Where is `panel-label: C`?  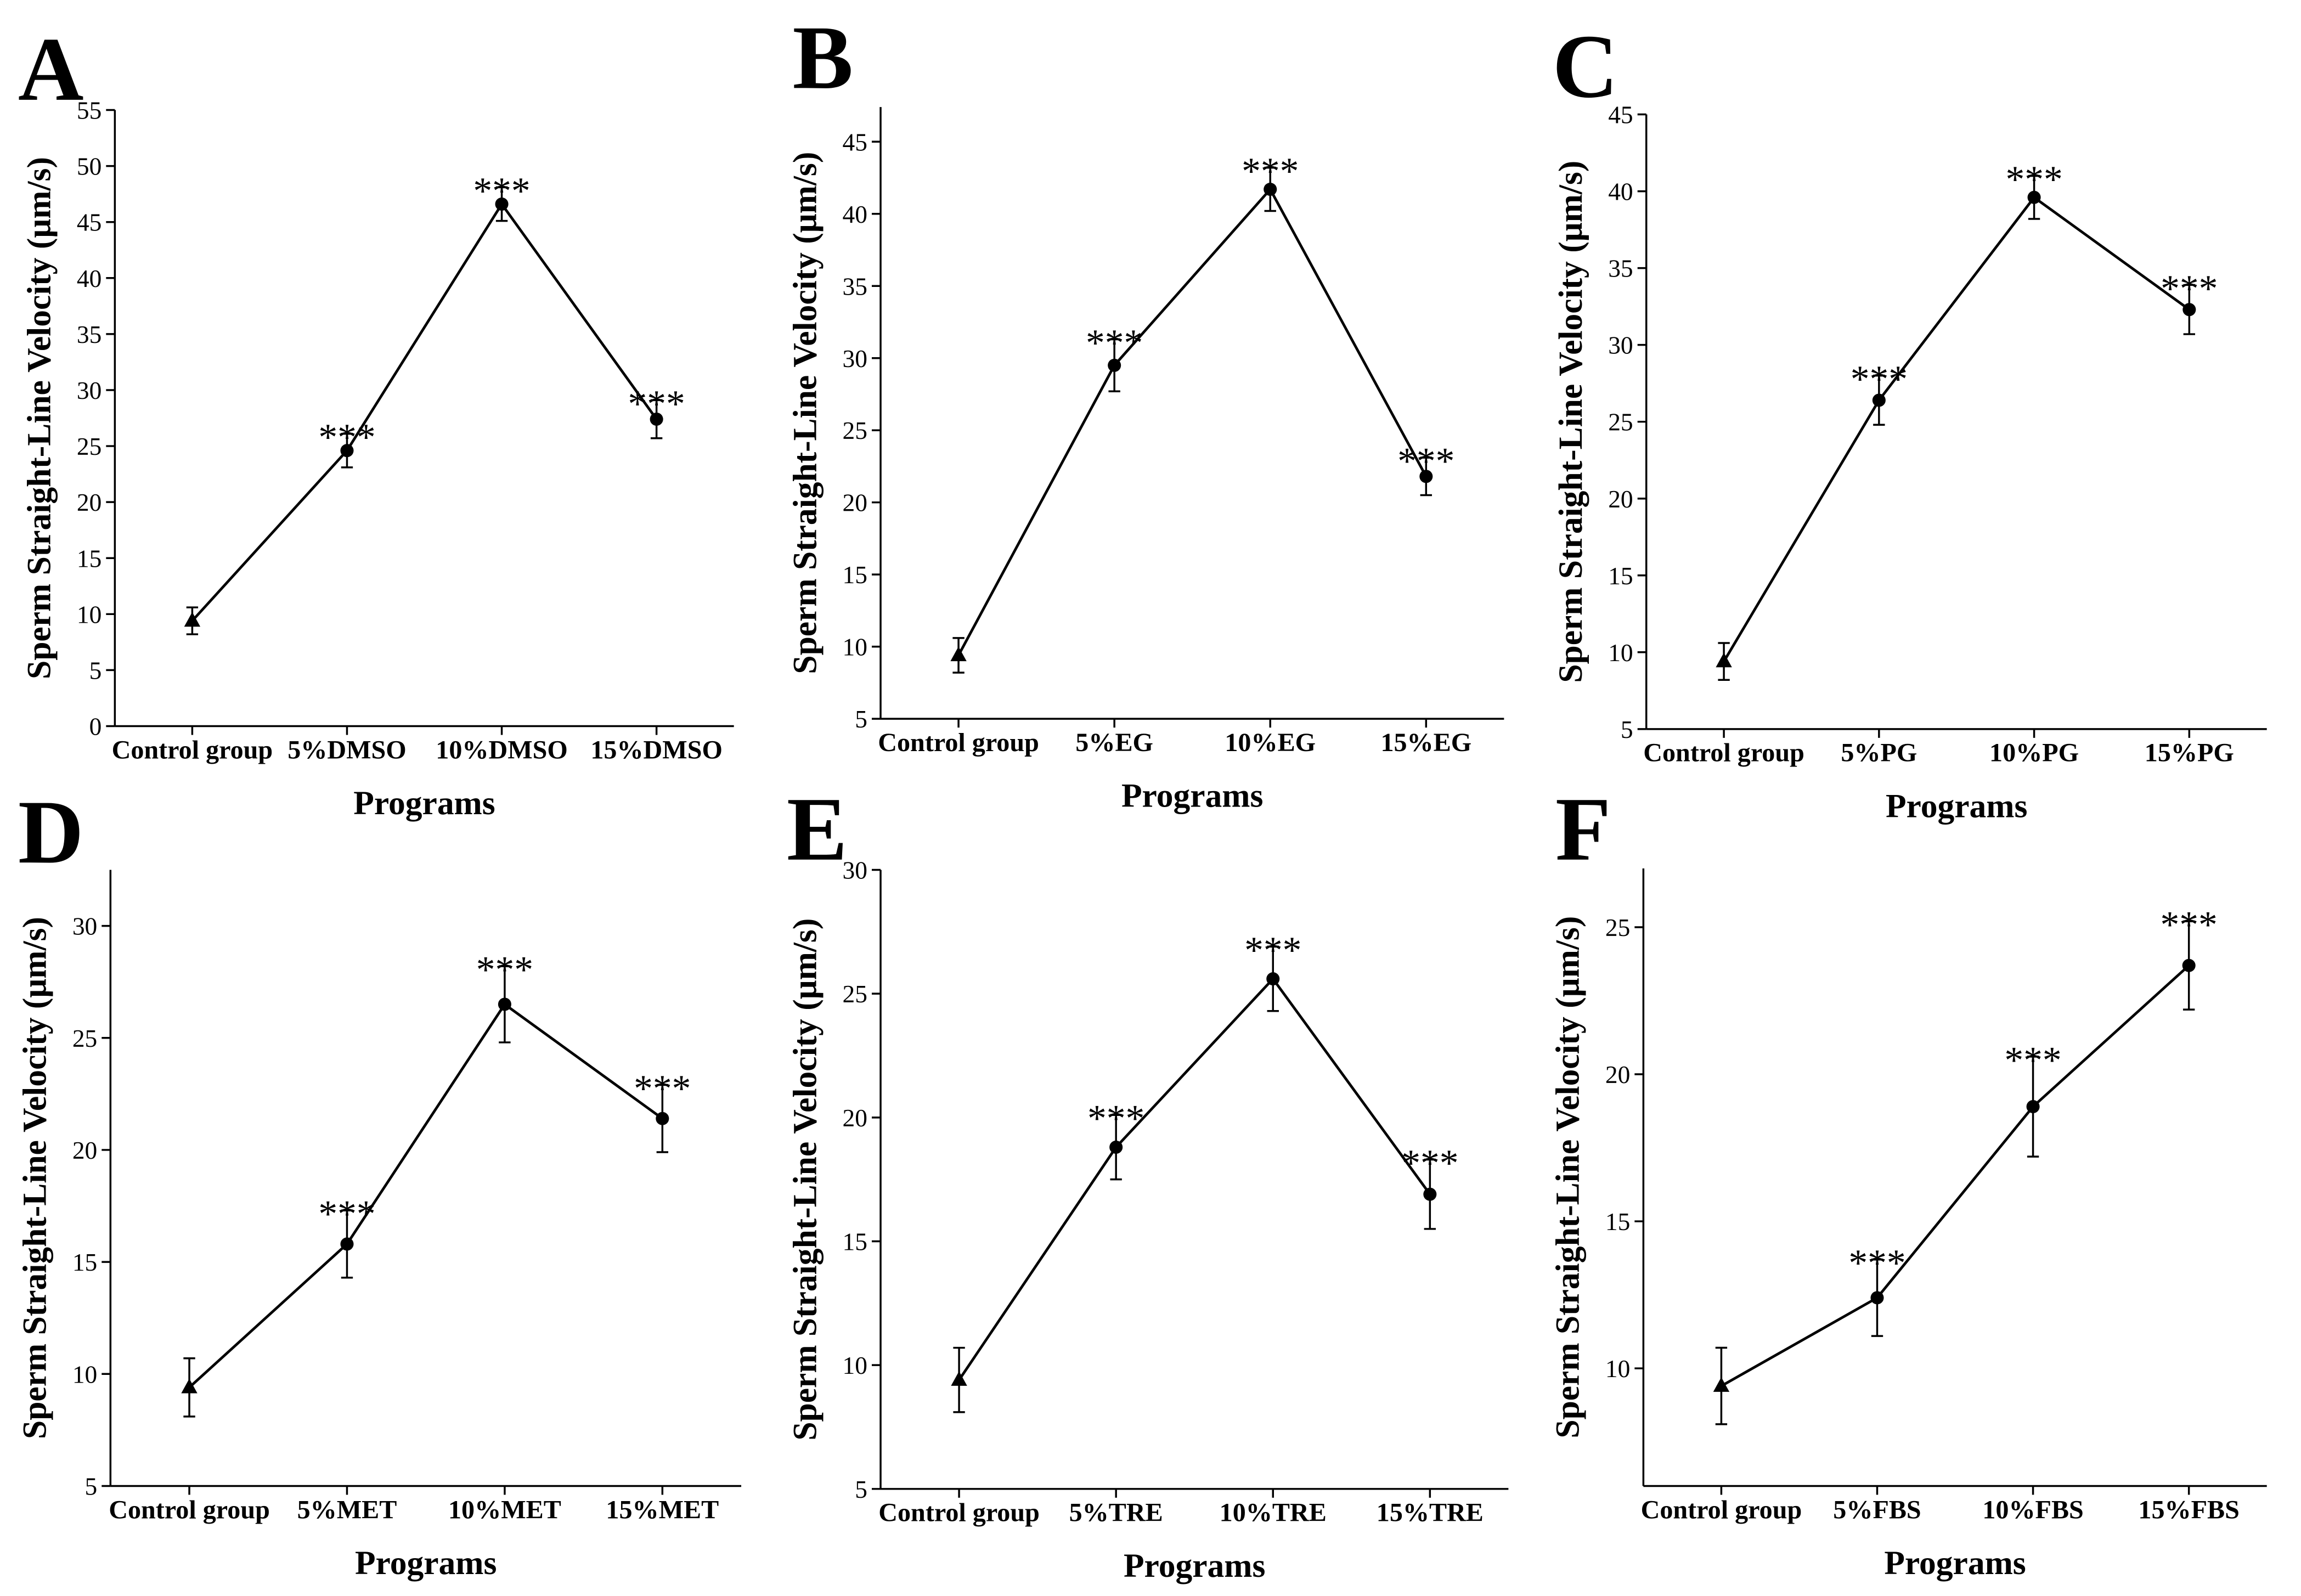
panel-label: C is located at coordinates (1585, 65).